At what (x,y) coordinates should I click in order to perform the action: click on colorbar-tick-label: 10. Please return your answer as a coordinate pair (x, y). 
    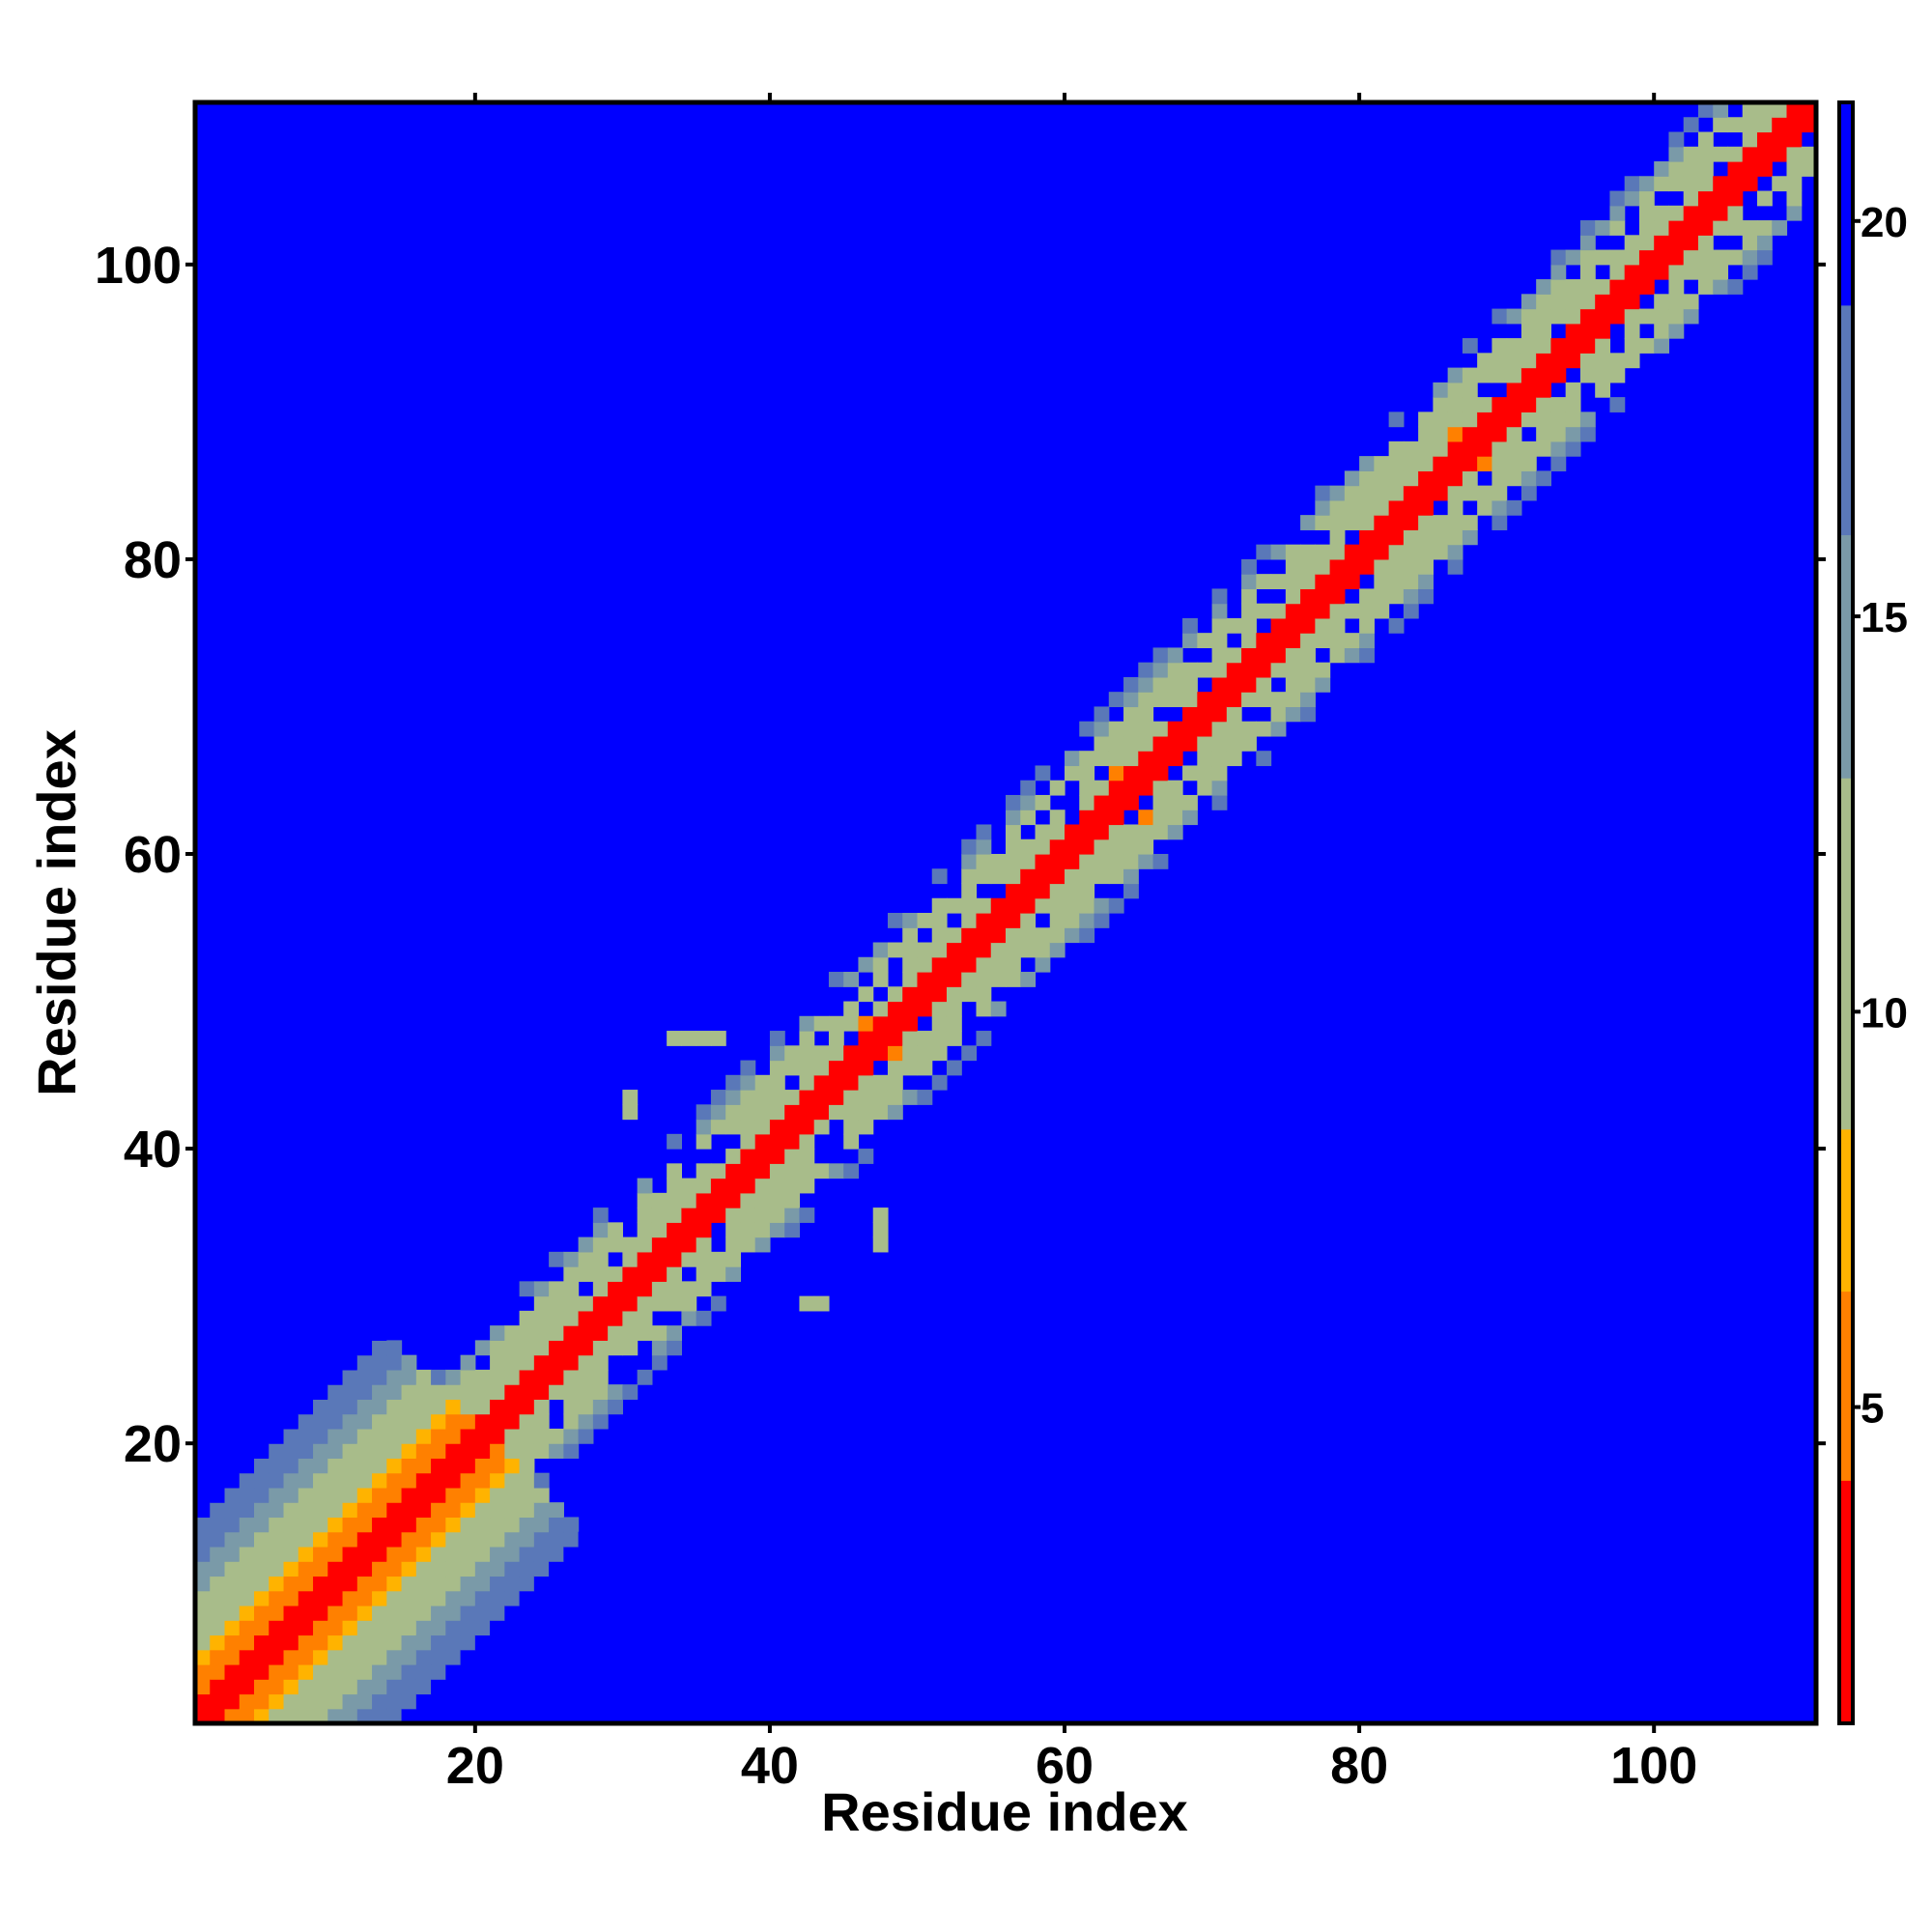
    Looking at the image, I should click on (1884, 1013).